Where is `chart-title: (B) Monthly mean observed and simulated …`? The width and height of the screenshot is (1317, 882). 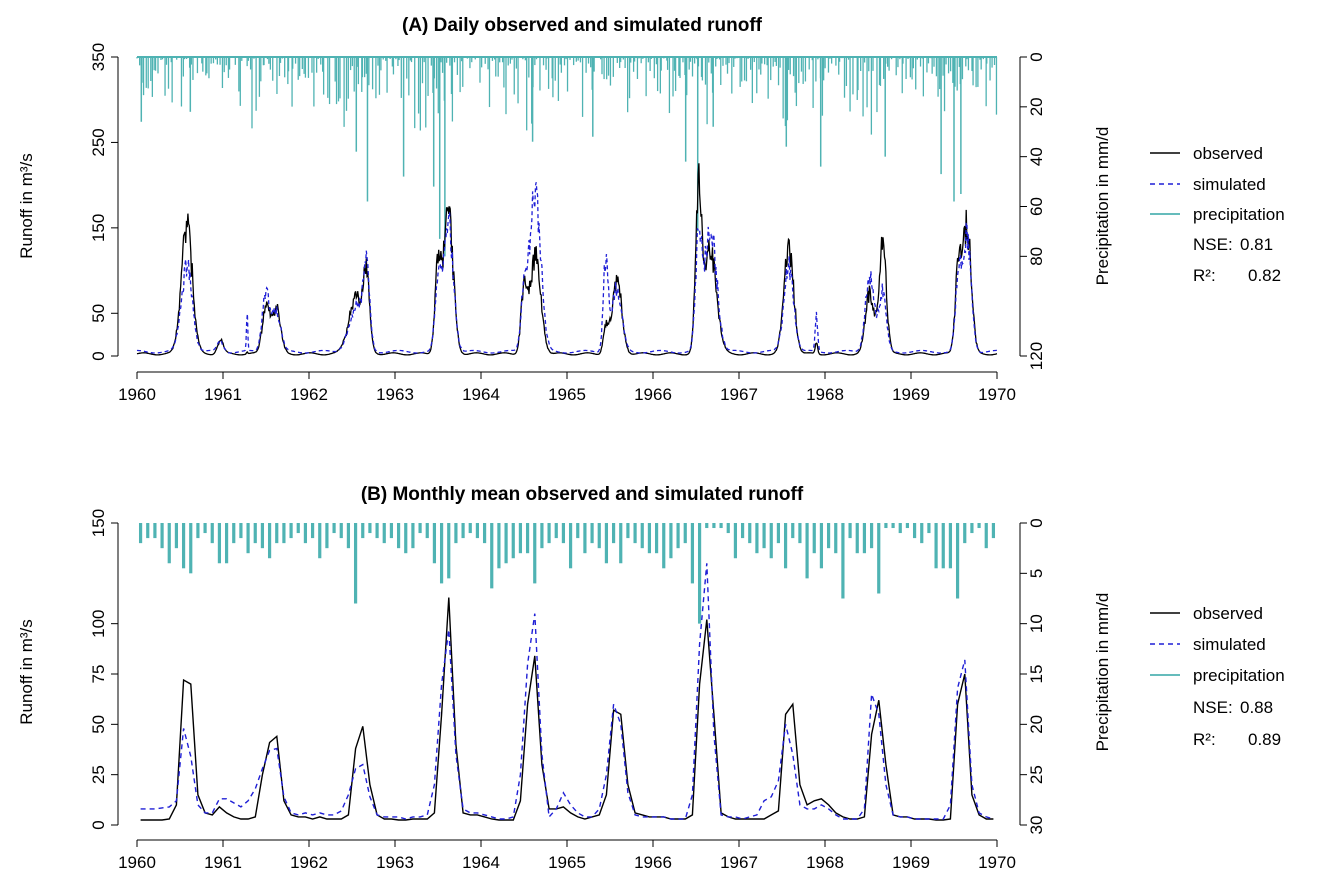 chart-title: (B) Monthly mean observed and simulated … is located at coordinates (582, 494).